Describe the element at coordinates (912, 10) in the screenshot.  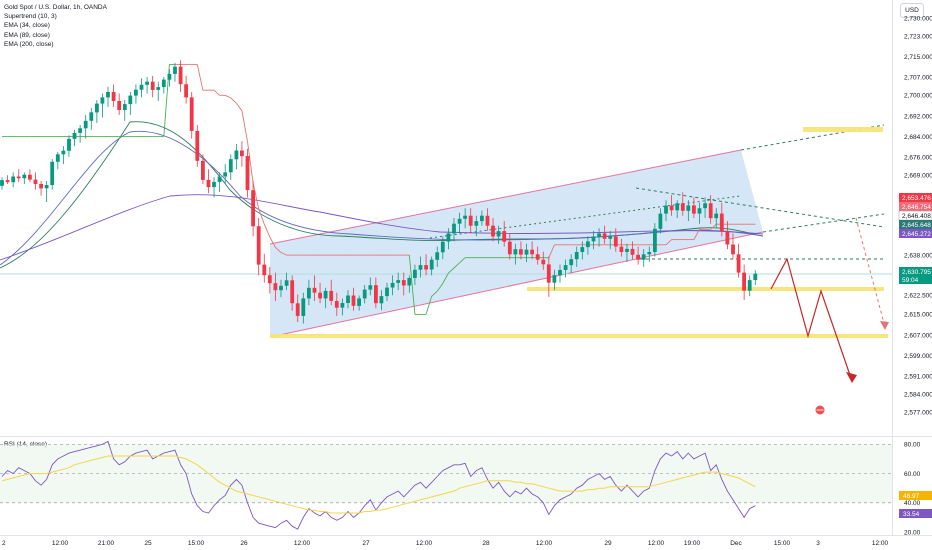
I see `currency-button: USD` at that location.